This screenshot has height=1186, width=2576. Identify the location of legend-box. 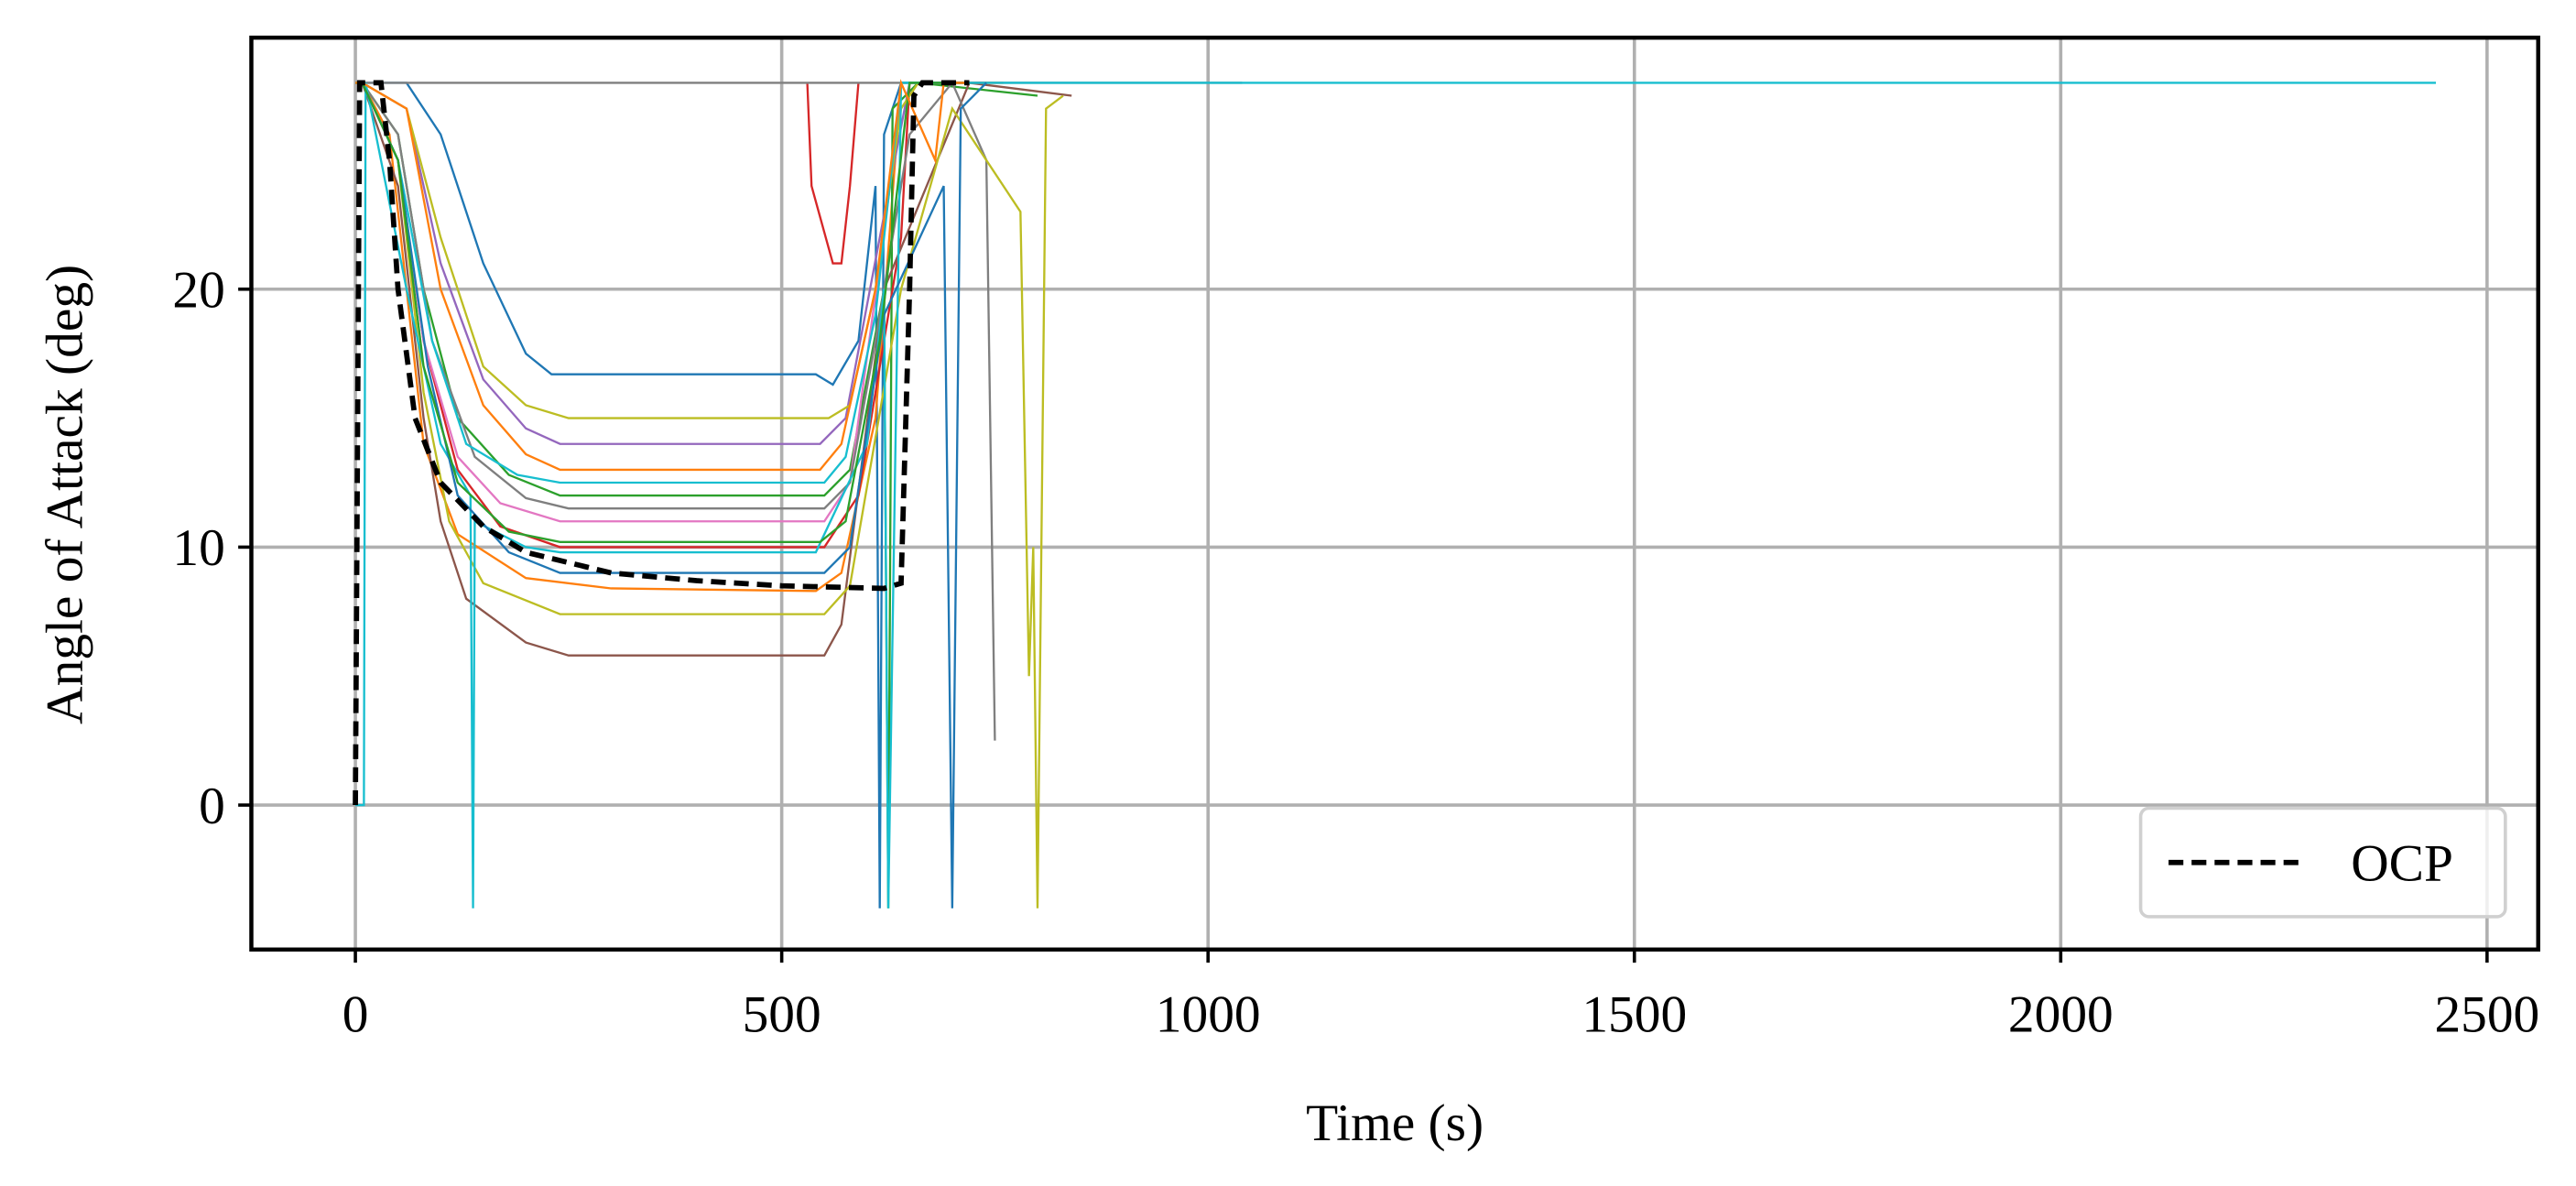
(2322, 863).